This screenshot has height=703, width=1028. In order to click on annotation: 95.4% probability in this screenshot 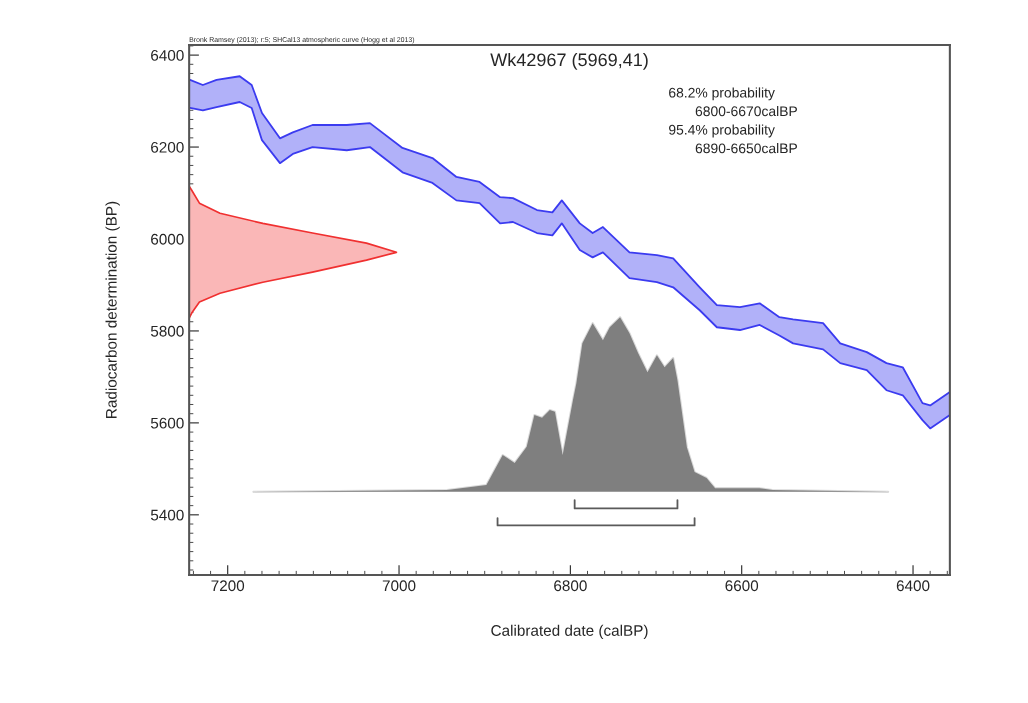, I will do `click(722, 131)`.